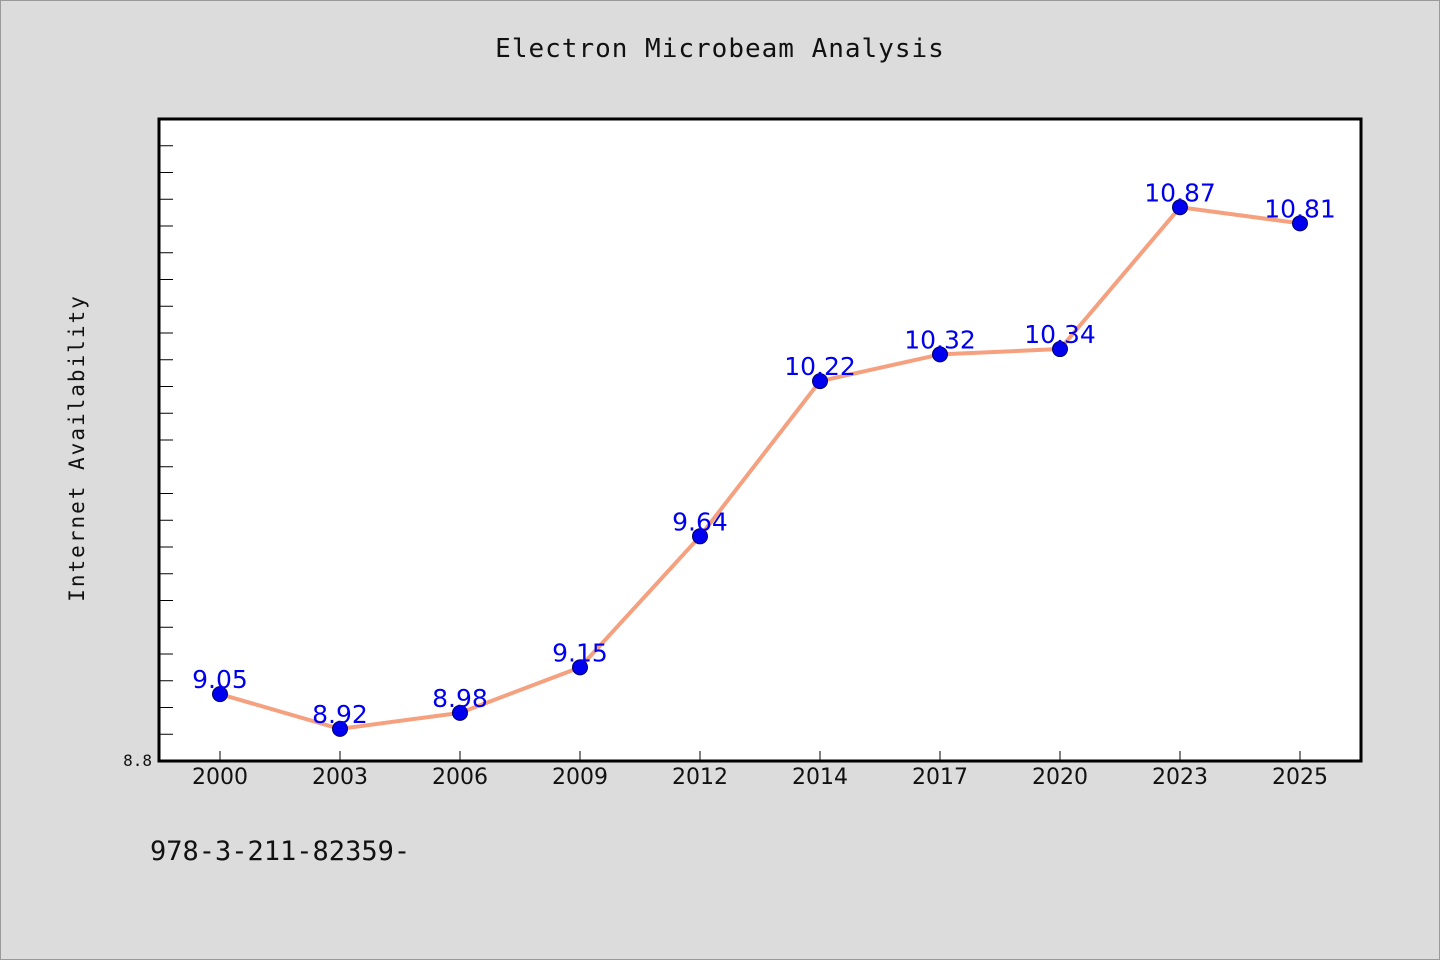  Describe the element at coordinates (340, 777) in the screenshot. I see `x-tick-label: 2003` at that location.